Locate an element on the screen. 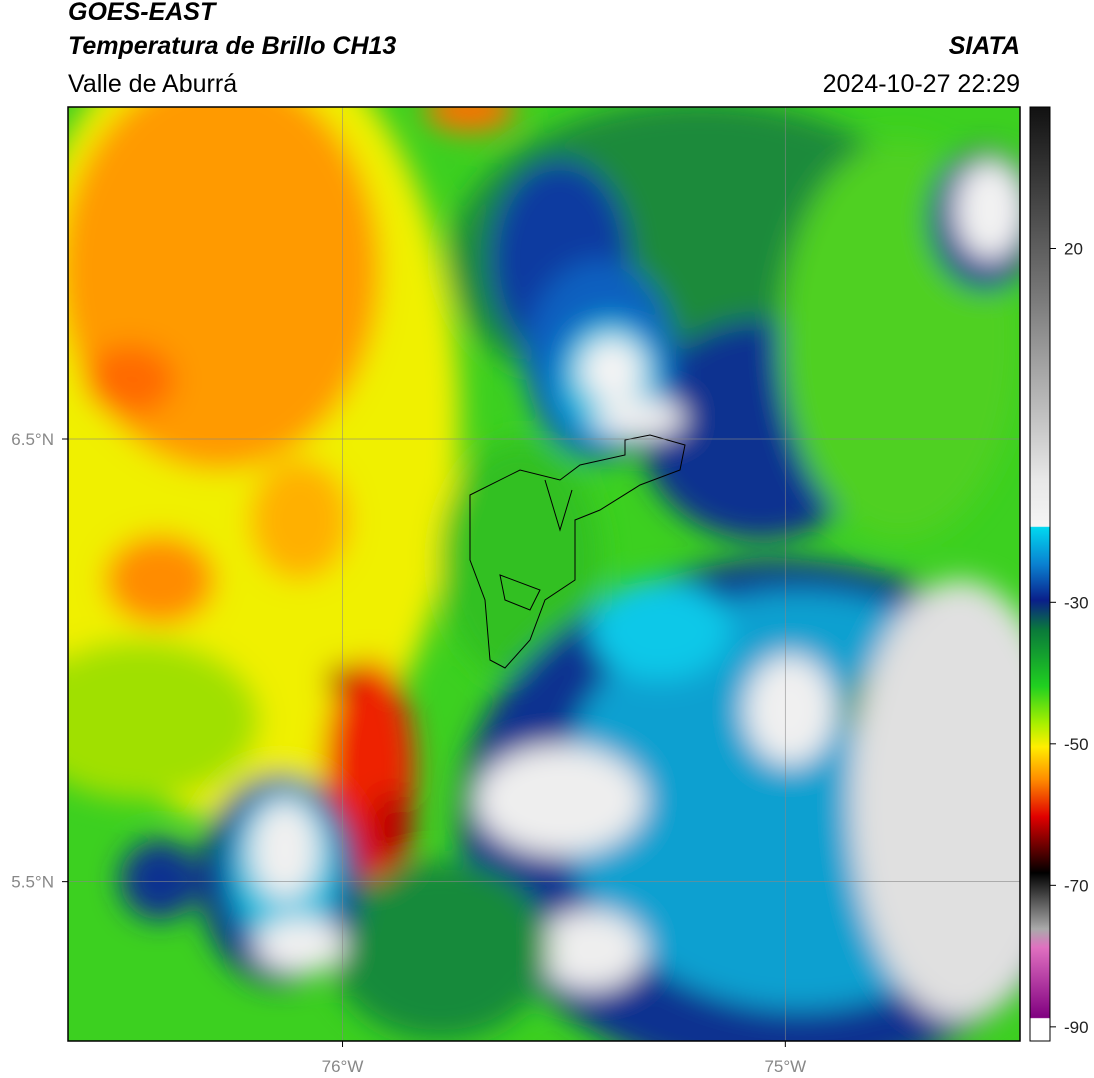 The height and width of the screenshot is (1078, 1094). region: Valle de Aburrá is located at coordinates (152, 84).